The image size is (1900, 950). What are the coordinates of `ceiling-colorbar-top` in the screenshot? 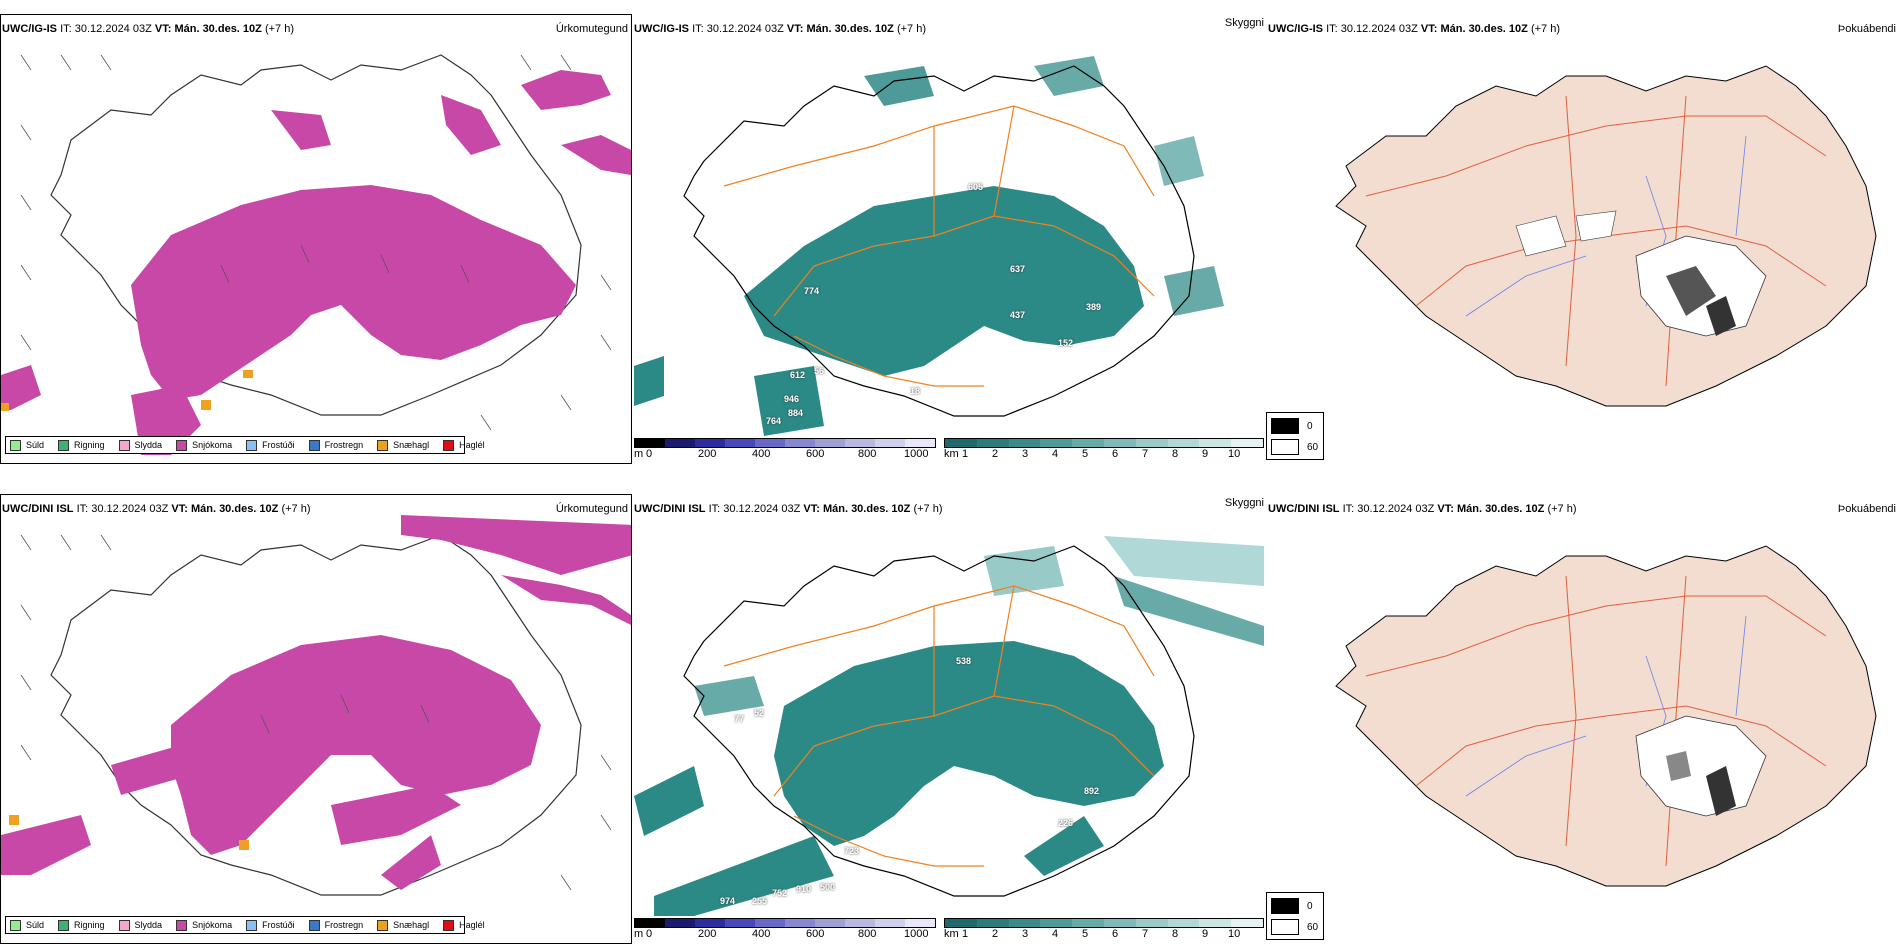 It's located at (785, 443).